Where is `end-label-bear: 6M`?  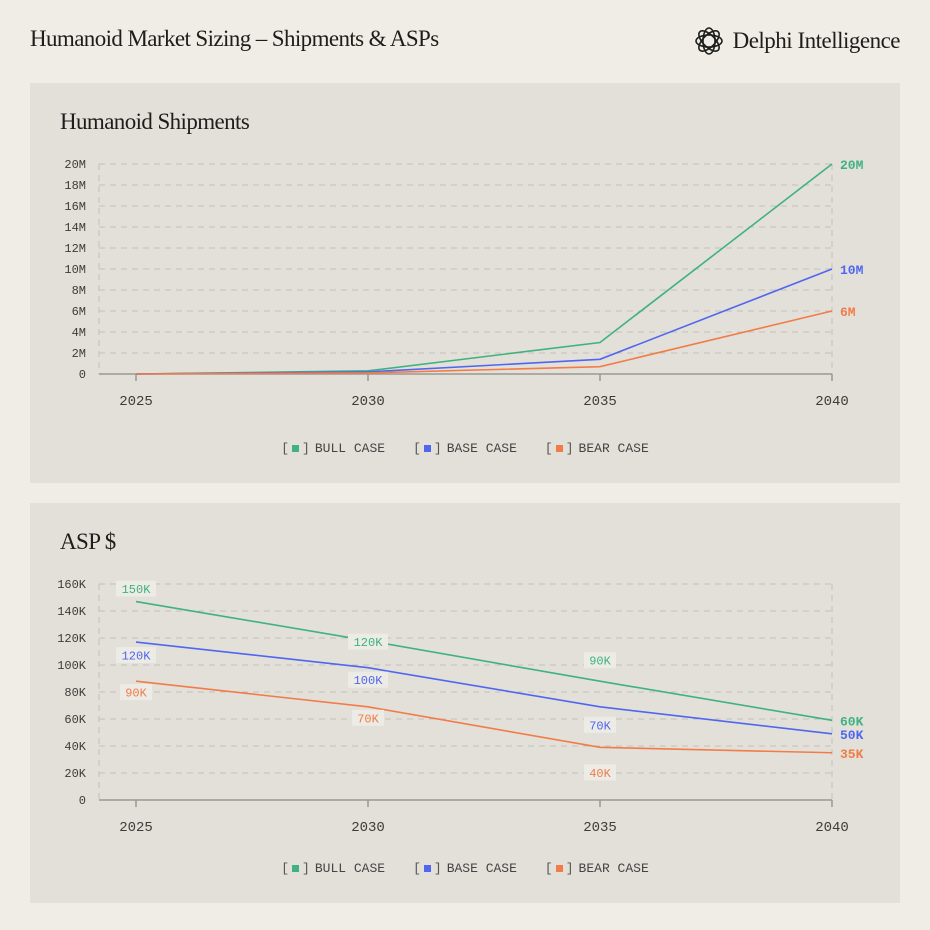
end-label-bear: 6M is located at coordinates (848, 312).